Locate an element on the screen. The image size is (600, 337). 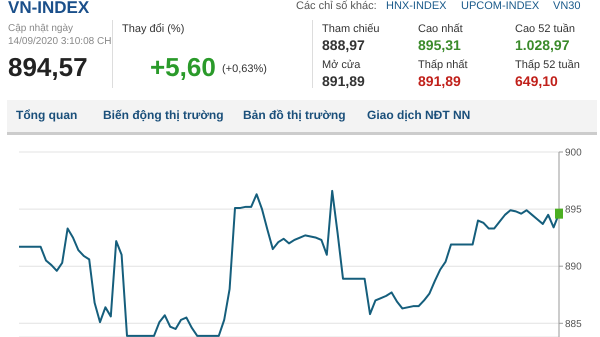
text: Thay đổi (%) is located at coordinates (153, 29).